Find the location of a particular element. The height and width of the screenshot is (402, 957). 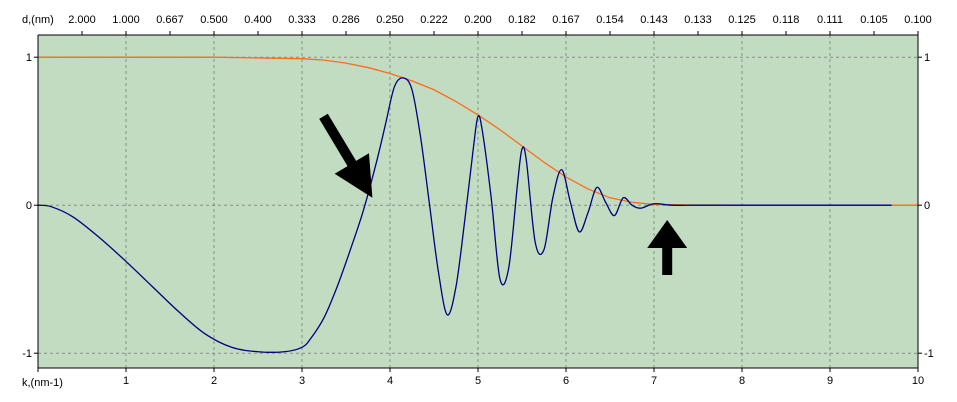

top-tick-label: 0.143 is located at coordinates (654, 20).